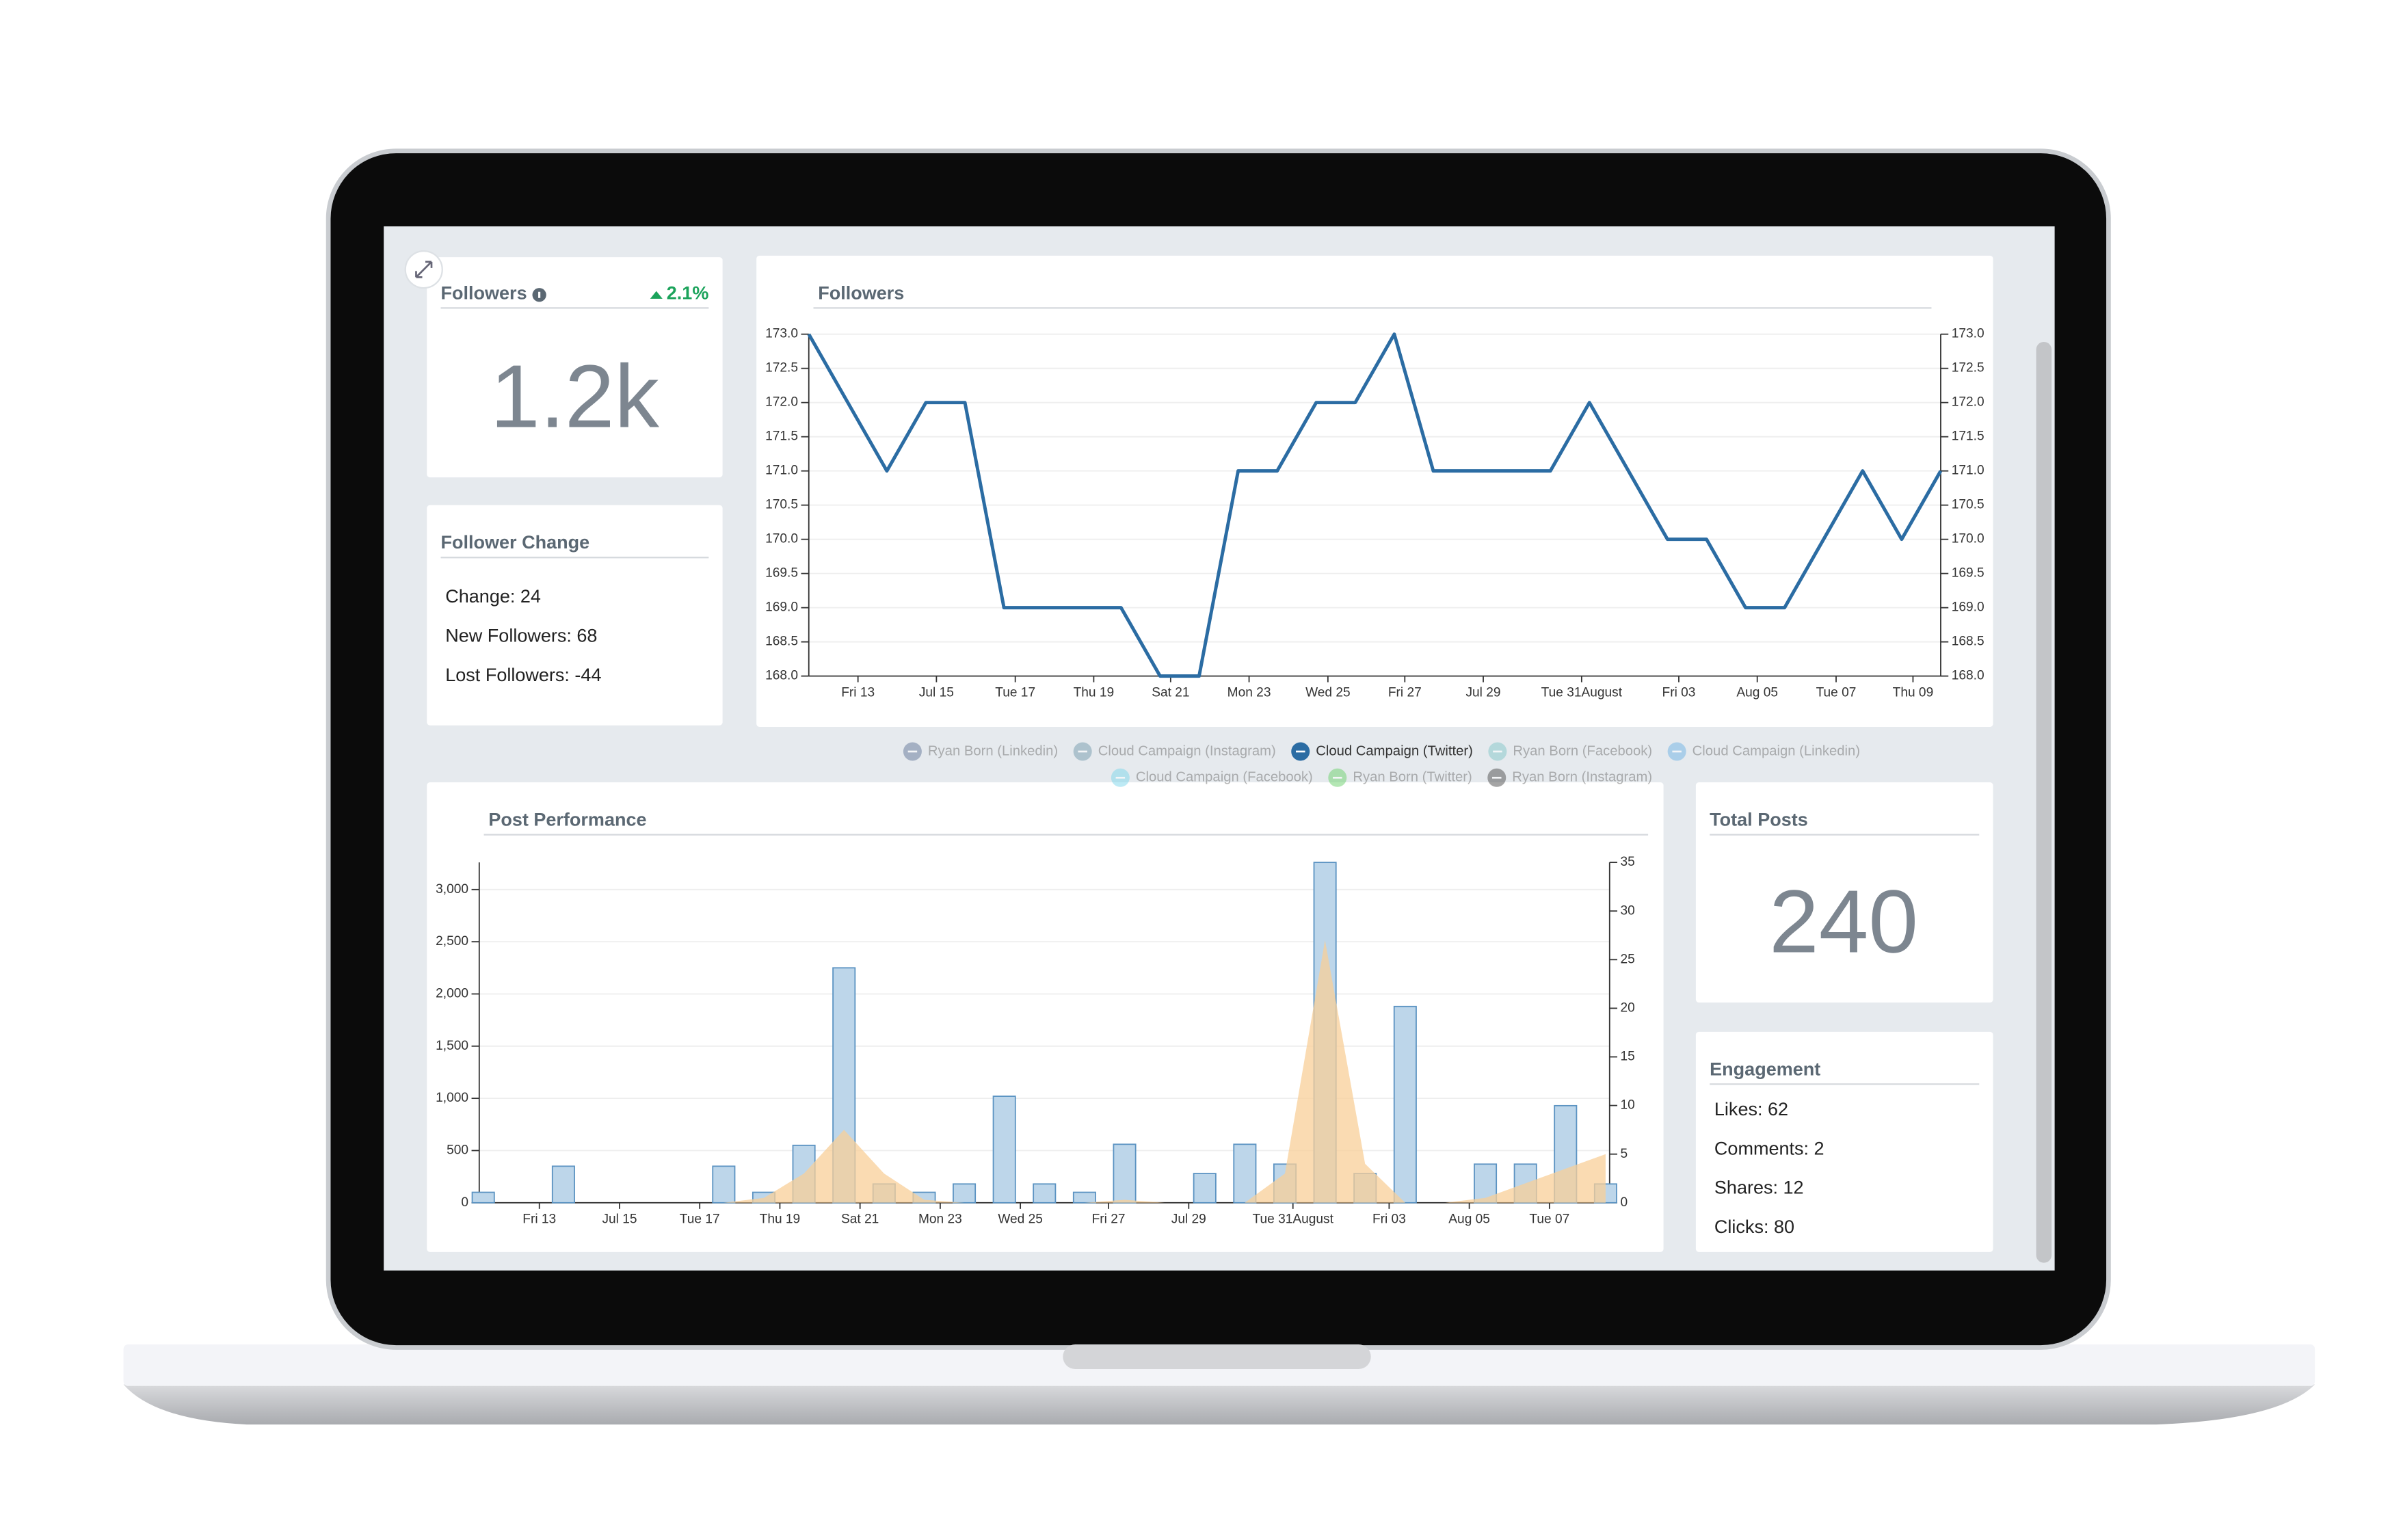 This screenshot has height=1540, width=2403. What do you see at coordinates (1628, 1007) in the screenshot?
I see `y2-tick-label: 20` at bounding box center [1628, 1007].